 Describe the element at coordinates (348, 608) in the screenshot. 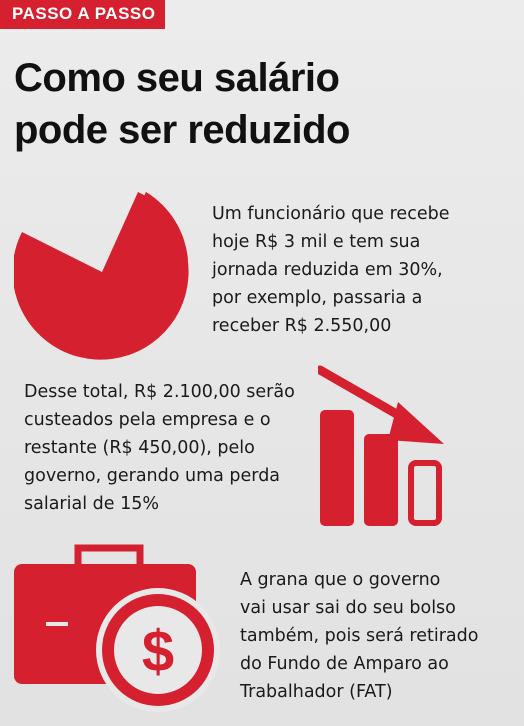

I see `step-3-line: vai usar sai do seu bolso` at that location.